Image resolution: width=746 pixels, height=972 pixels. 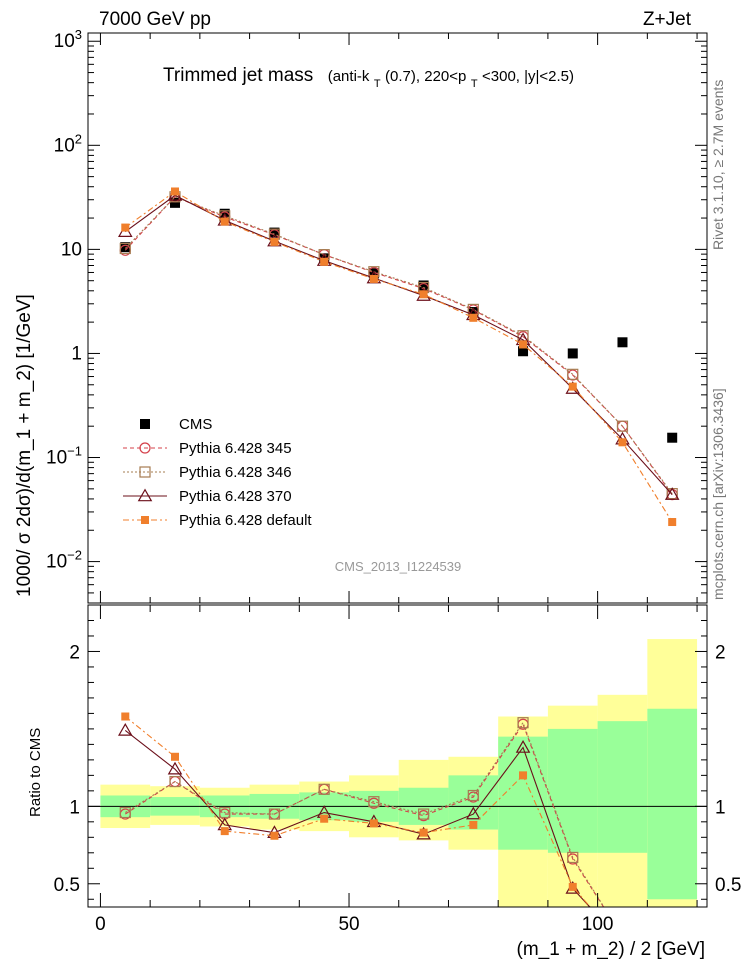 What do you see at coordinates (195, 424) in the screenshot?
I see `legend-label-cms: CMS` at bounding box center [195, 424].